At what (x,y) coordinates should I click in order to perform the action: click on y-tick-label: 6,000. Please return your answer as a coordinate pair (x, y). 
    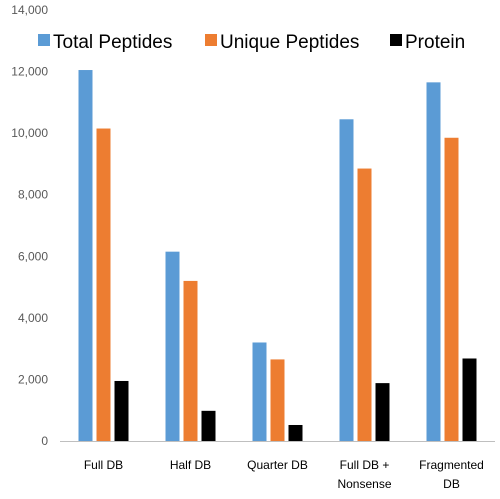
    Looking at the image, I should click on (33, 256).